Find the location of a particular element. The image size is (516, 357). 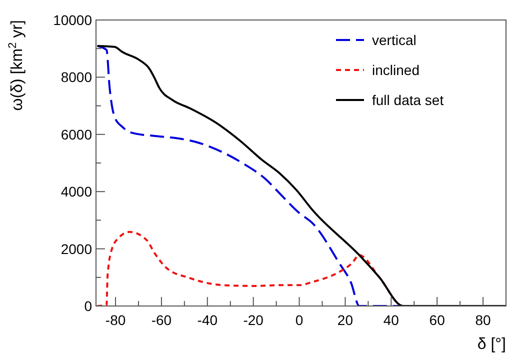

legend-label: full data set is located at coordinates (408, 100).